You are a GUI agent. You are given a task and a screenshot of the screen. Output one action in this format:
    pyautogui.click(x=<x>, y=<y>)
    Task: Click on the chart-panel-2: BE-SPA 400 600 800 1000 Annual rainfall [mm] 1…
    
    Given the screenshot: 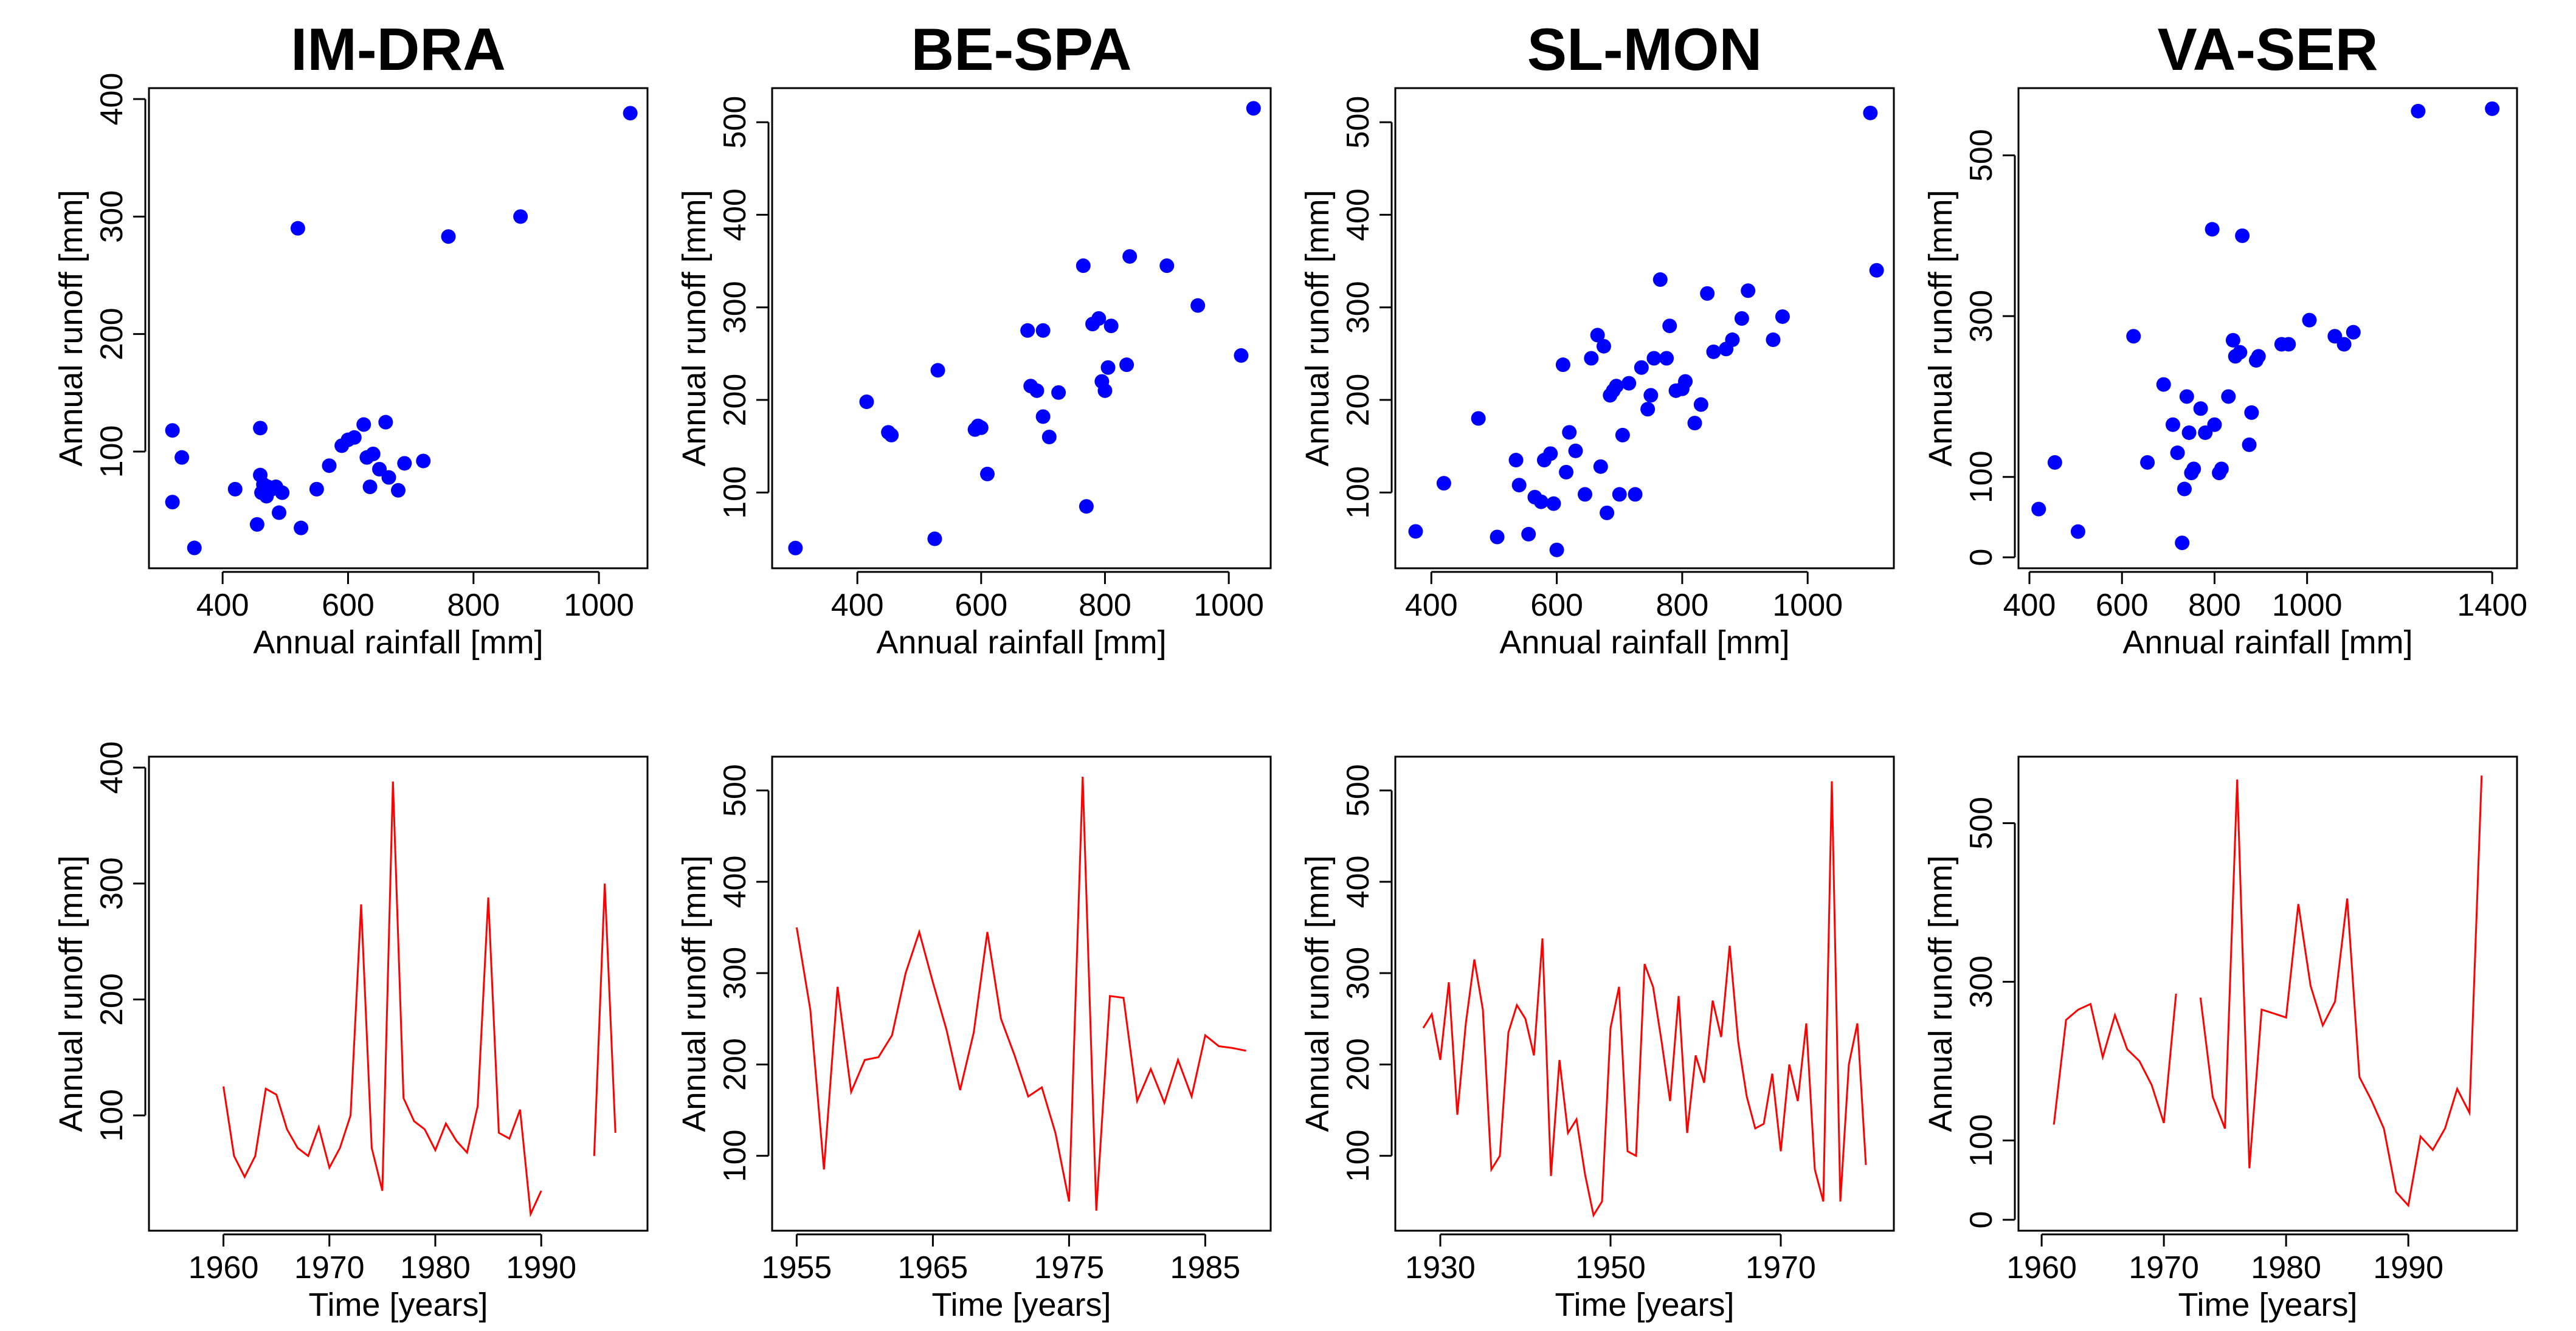 What is the action you would take?
    pyautogui.click(x=974, y=338)
    